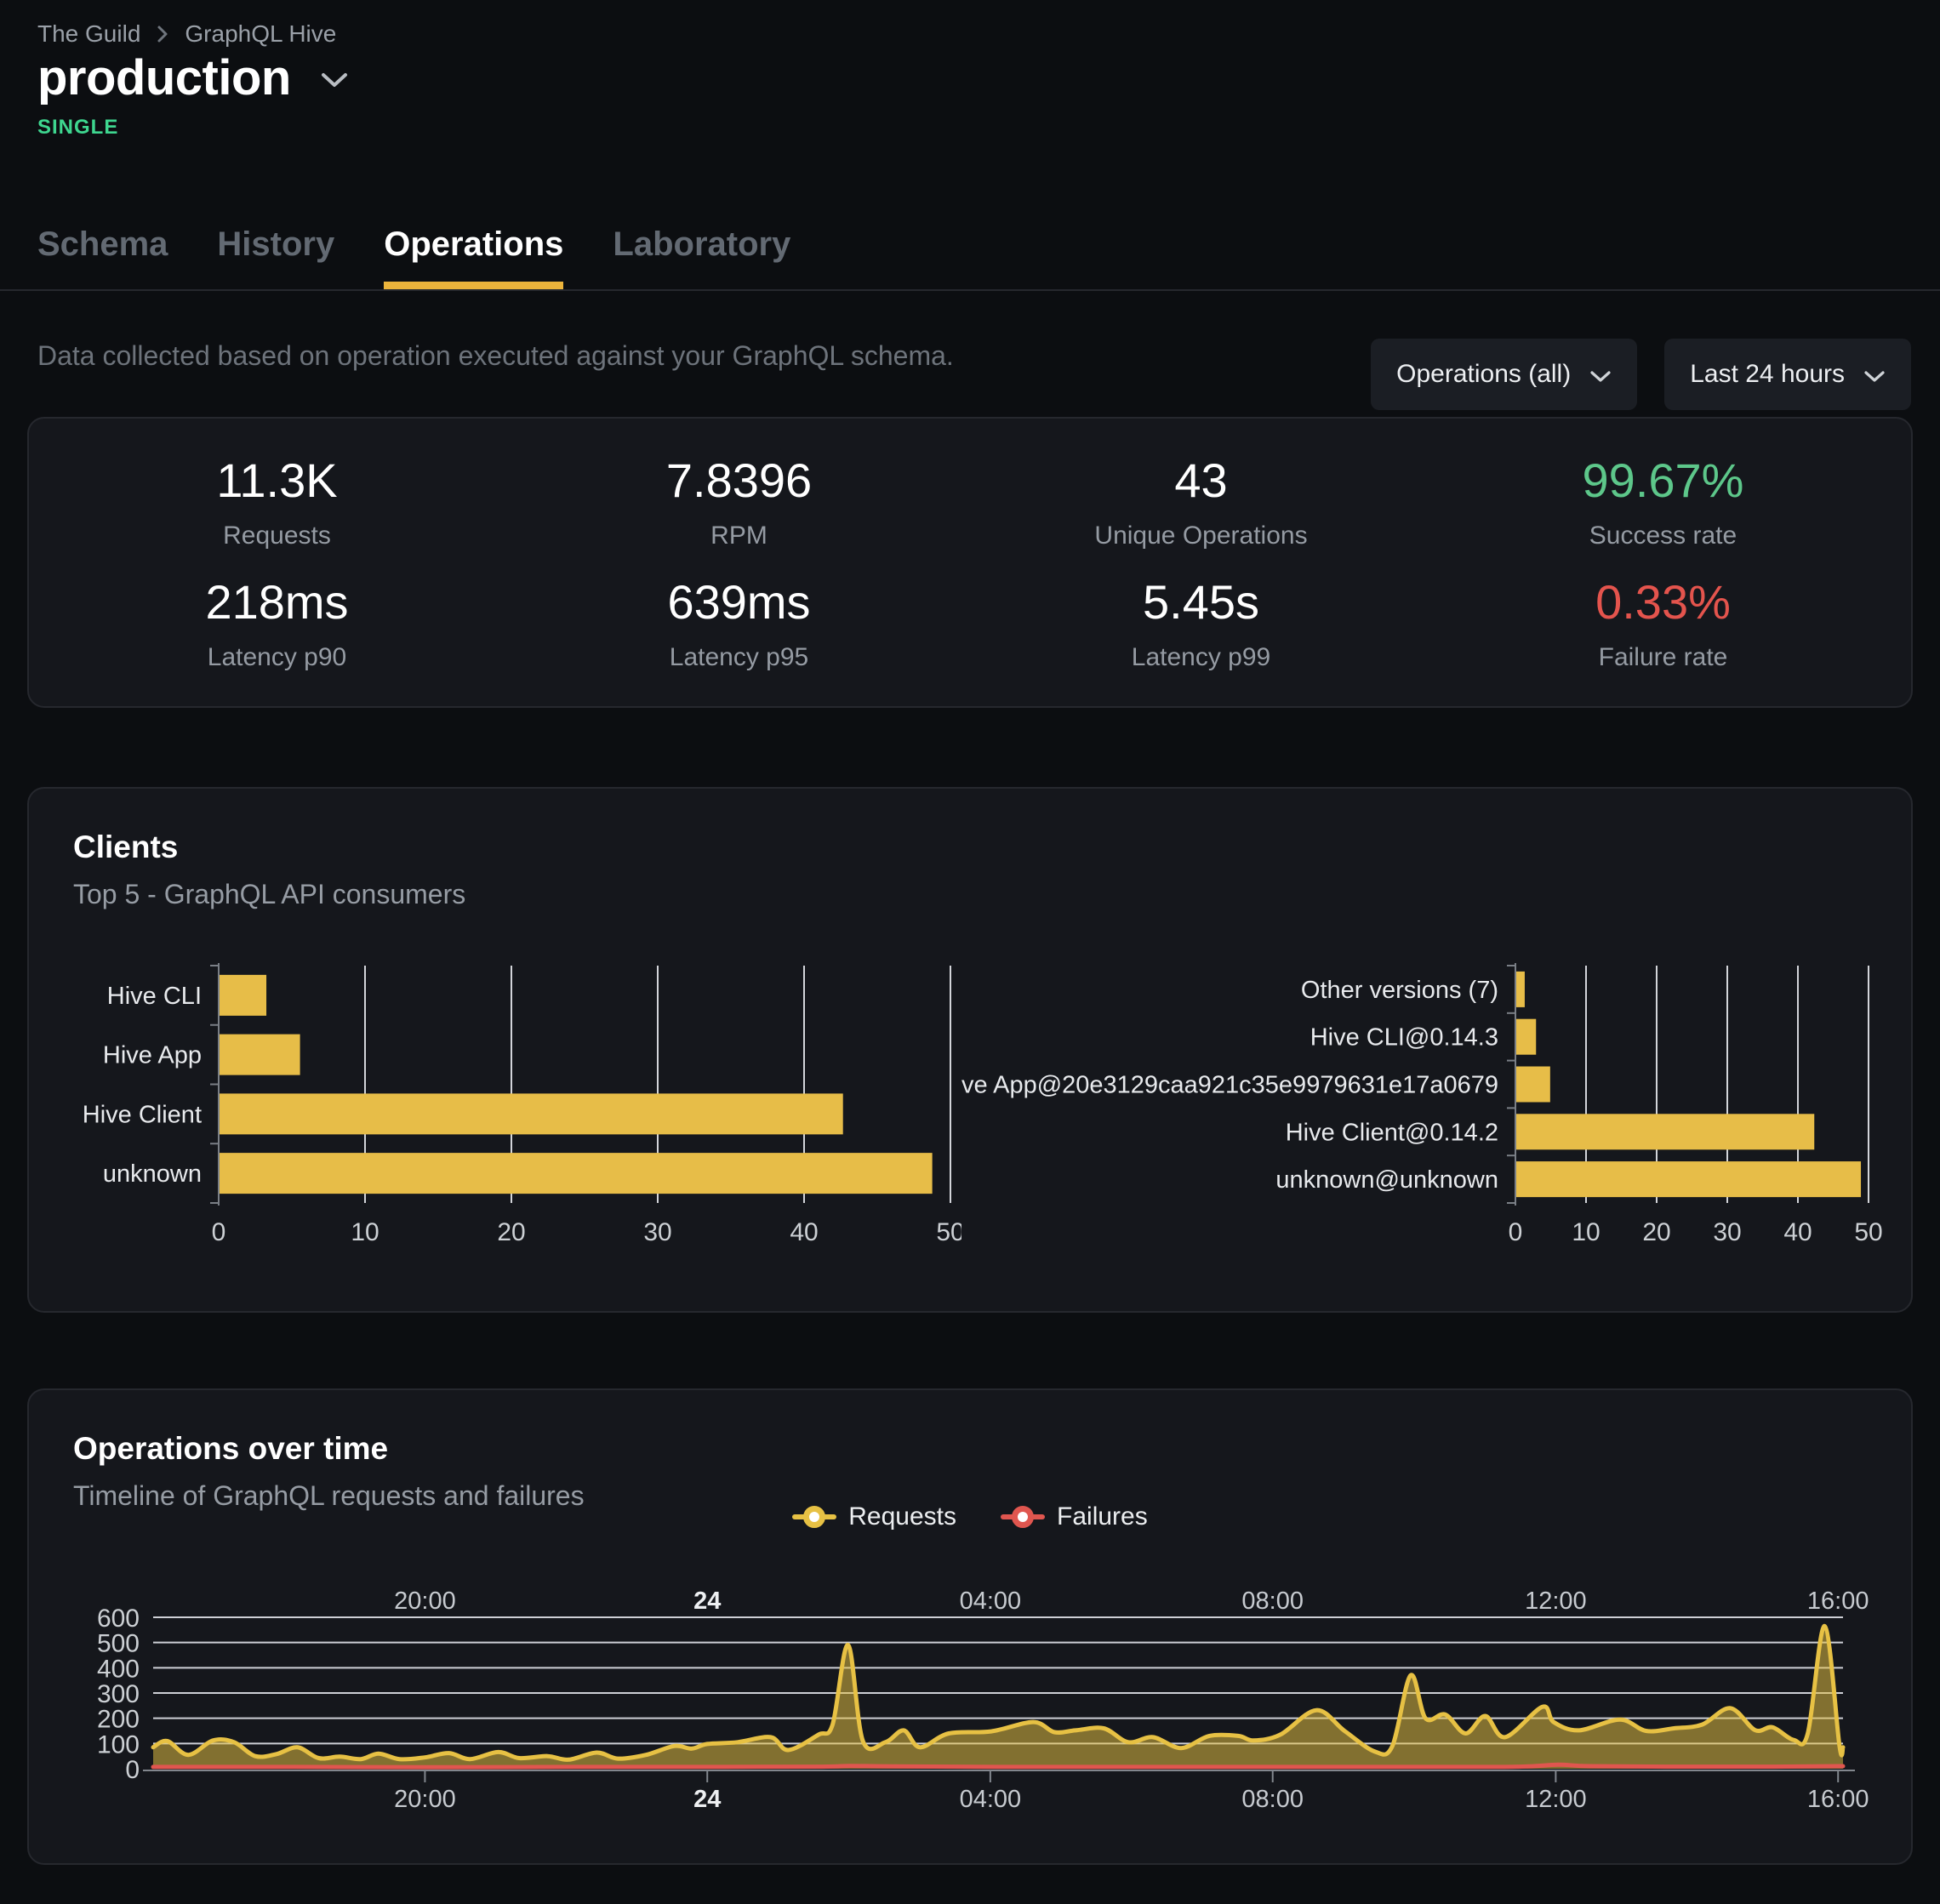  Describe the element at coordinates (164, 77) in the screenshot. I see `page-title: production` at that location.